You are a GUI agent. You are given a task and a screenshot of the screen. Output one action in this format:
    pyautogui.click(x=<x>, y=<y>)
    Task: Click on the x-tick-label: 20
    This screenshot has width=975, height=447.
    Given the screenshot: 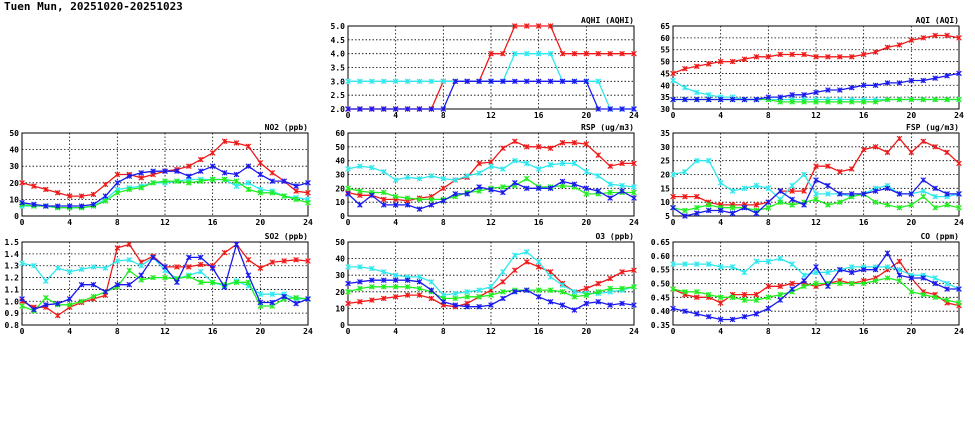 What is the action you would take?
    pyautogui.click(x=912, y=222)
    